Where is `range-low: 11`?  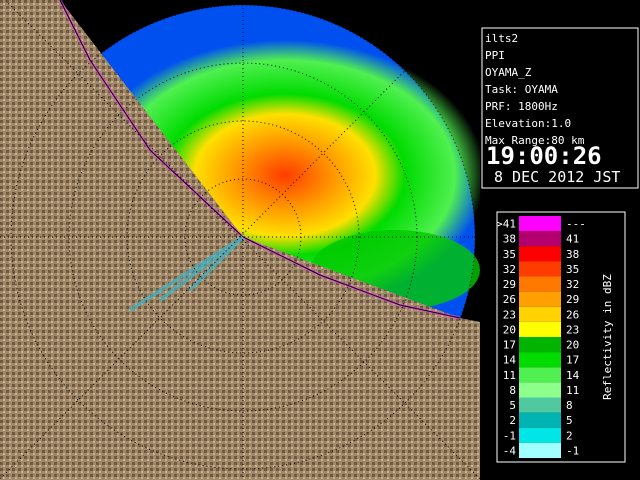
range-low: 11 is located at coordinates (509, 375).